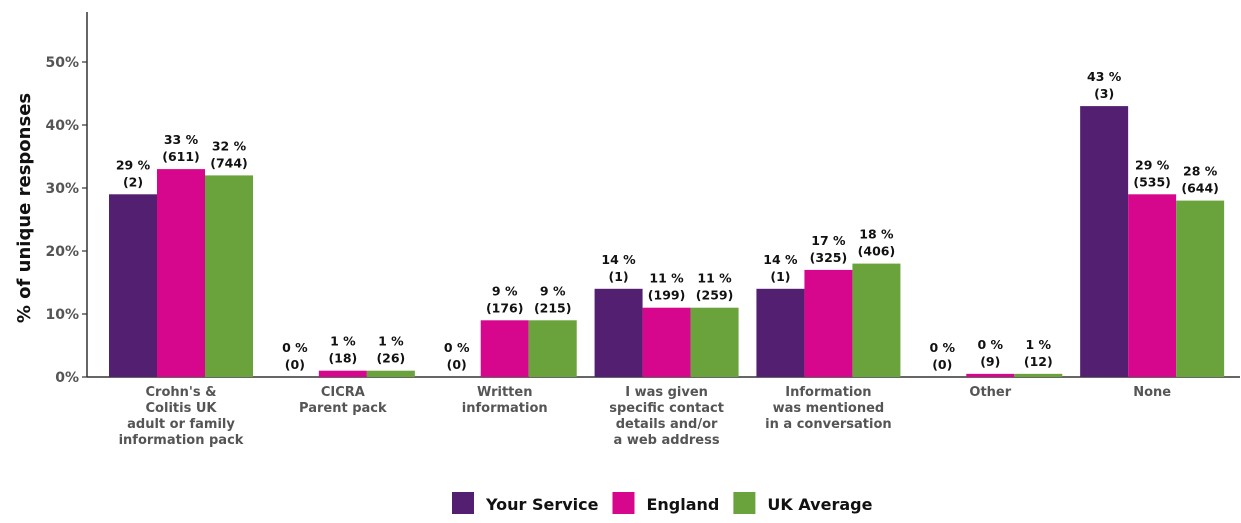  What do you see at coordinates (62, 63) in the screenshot?
I see `y-tick-label: 50%` at bounding box center [62, 63].